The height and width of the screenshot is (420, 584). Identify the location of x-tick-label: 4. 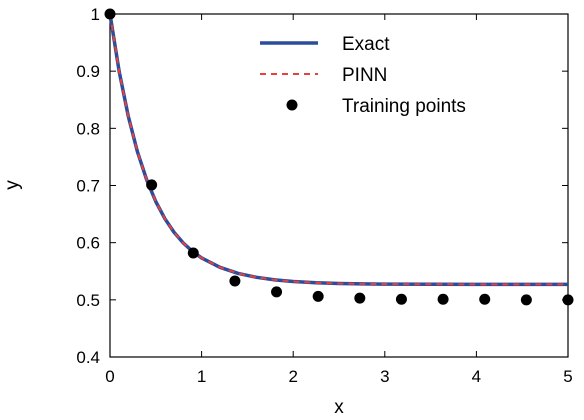
(476, 376).